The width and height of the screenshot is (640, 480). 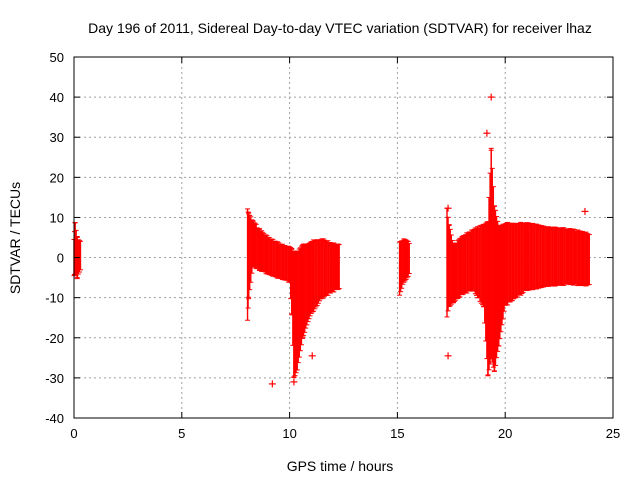 What do you see at coordinates (57, 177) in the screenshot?
I see `y-tick-label: 20` at bounding box center [57, 177].